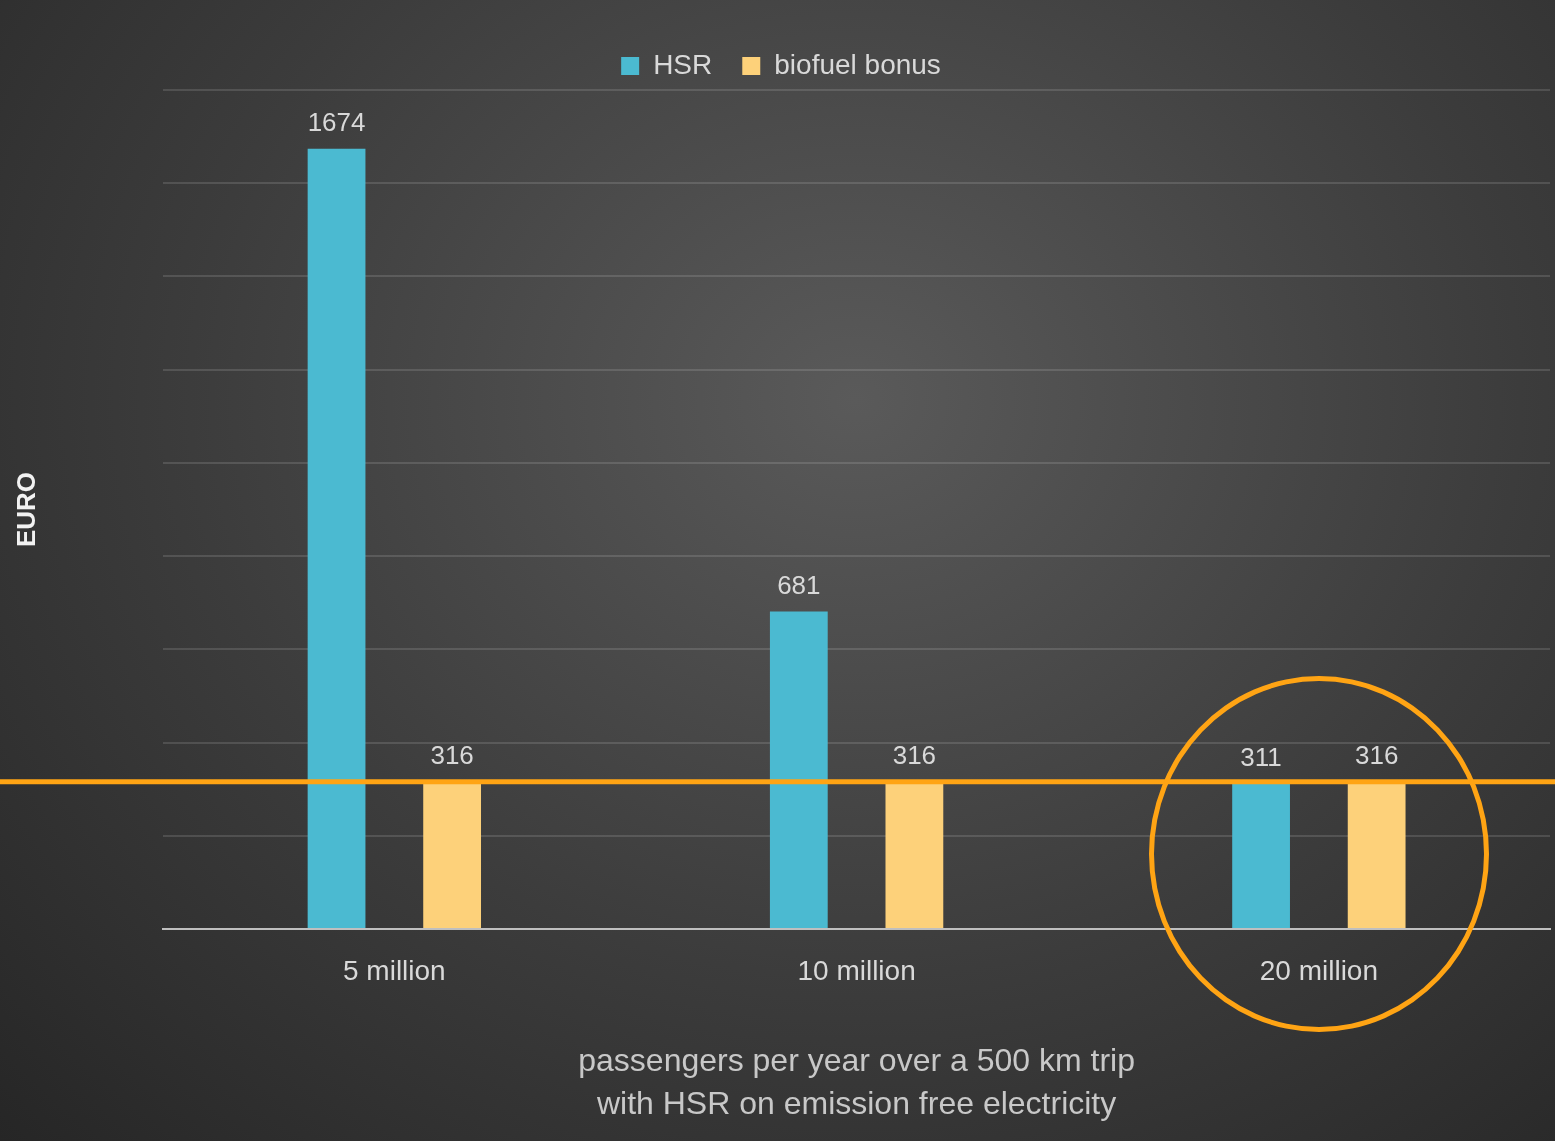 The height and width of the screenshot is (1141, 1555). What do you see at coordinates (856, 970) in the screenshot?
I see `x-tick-label: 10 million` at bounding box center [856, 970].